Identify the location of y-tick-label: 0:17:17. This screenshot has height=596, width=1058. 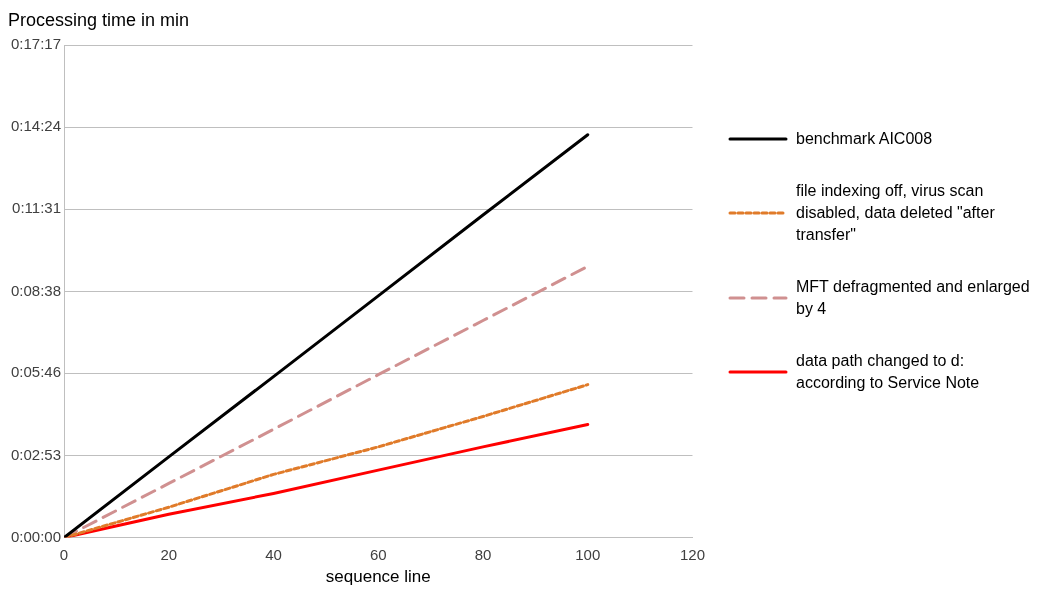
(36, 44).